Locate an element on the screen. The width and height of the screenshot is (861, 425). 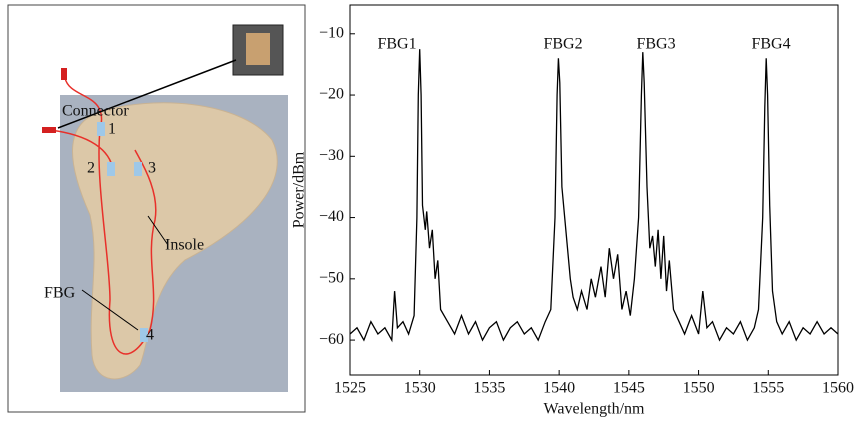
x-tick-label: 1525 is located at coordinates (350, 388).